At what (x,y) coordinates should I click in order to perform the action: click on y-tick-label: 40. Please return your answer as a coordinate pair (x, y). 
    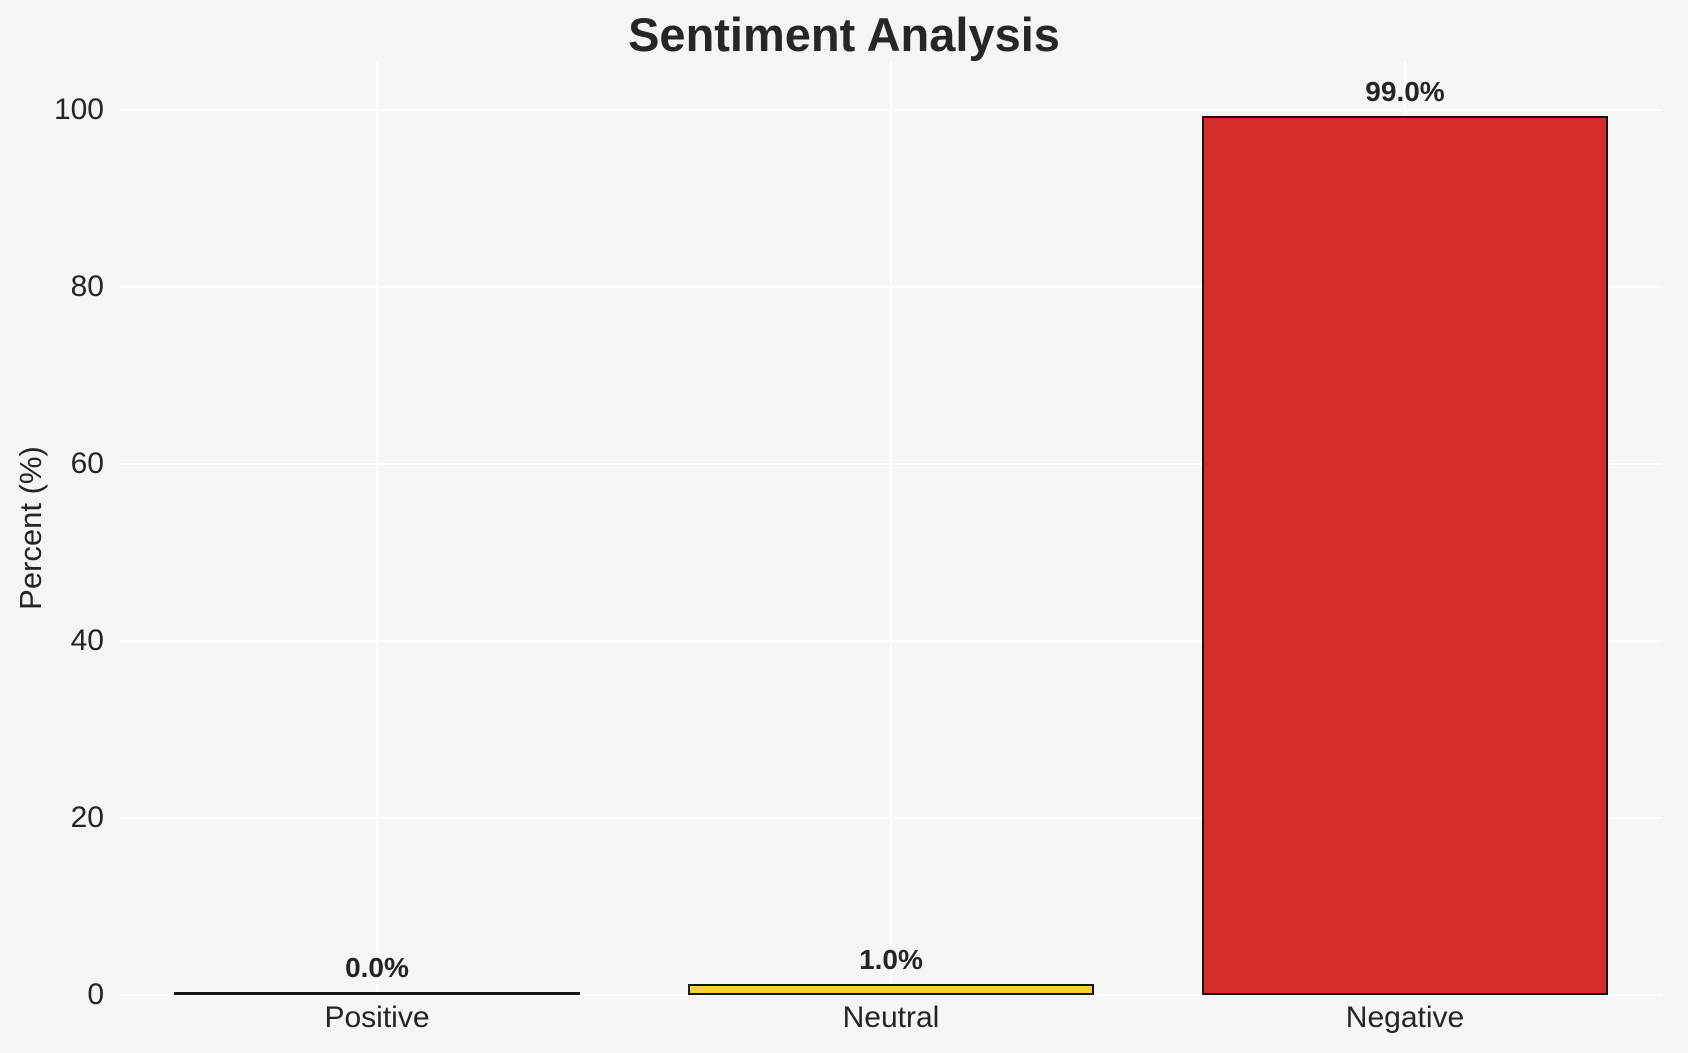
    Looking at the image, I should click on (87, 640).